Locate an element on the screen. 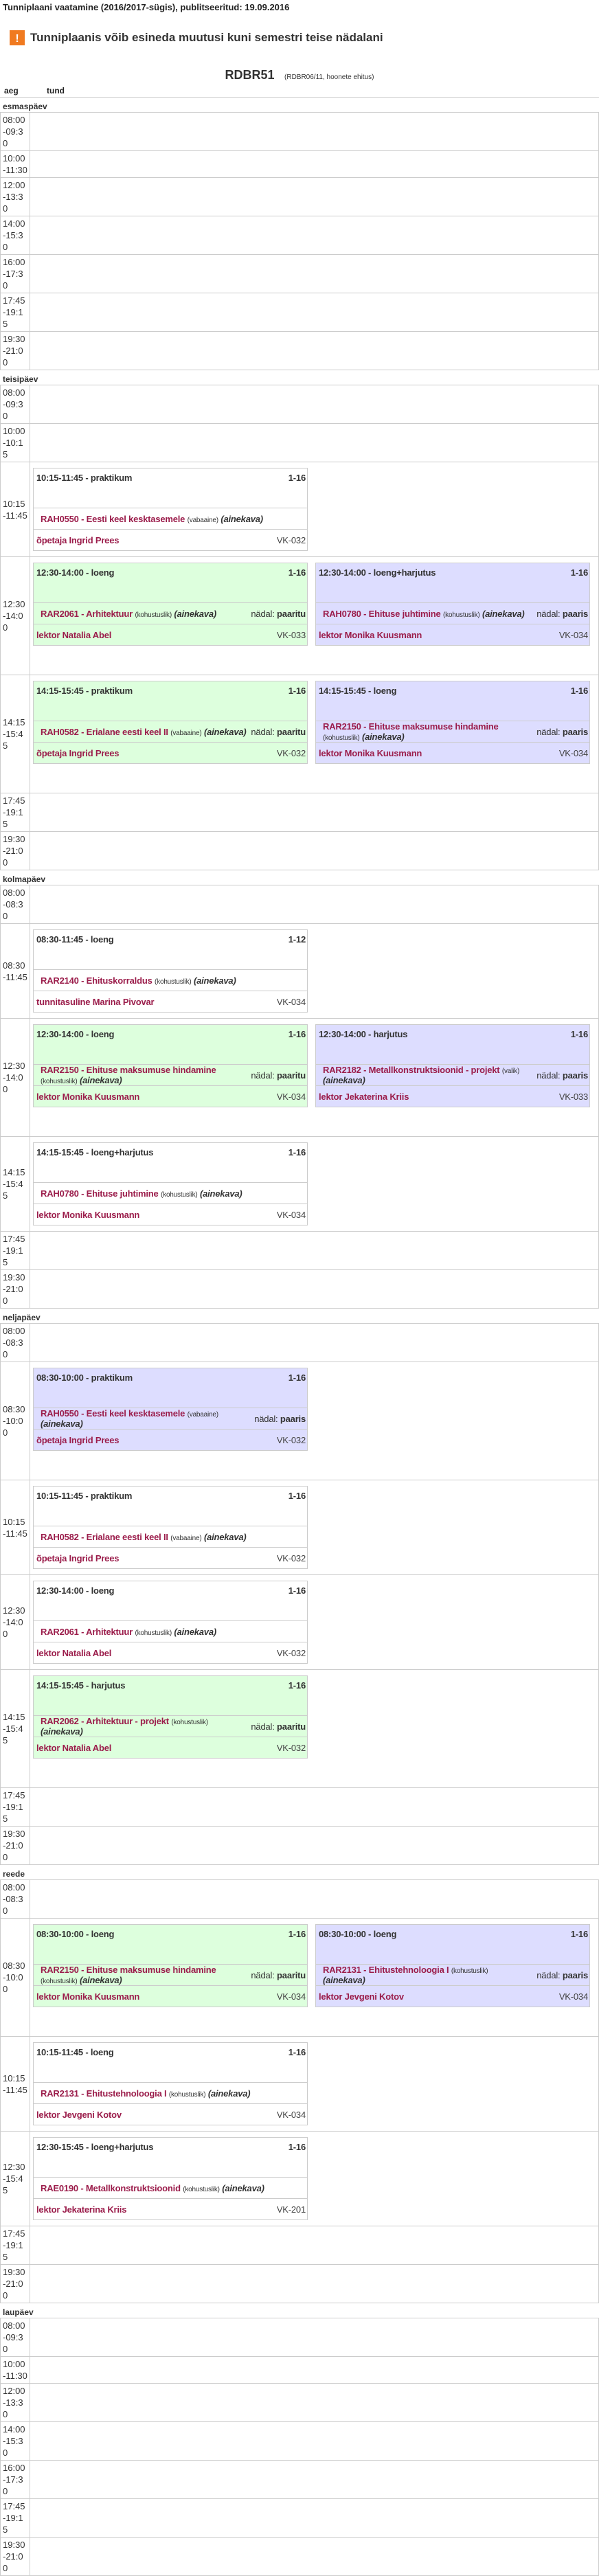 This screenshot has height=2576, width=599. day-label: reede is located at coordinates (299, 1872).